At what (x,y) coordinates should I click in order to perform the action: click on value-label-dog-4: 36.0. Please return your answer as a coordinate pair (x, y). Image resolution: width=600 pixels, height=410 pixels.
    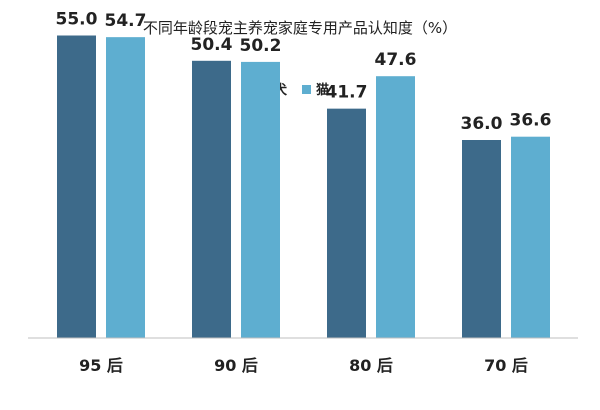
    Looking at the image, I should click on (482, 124).